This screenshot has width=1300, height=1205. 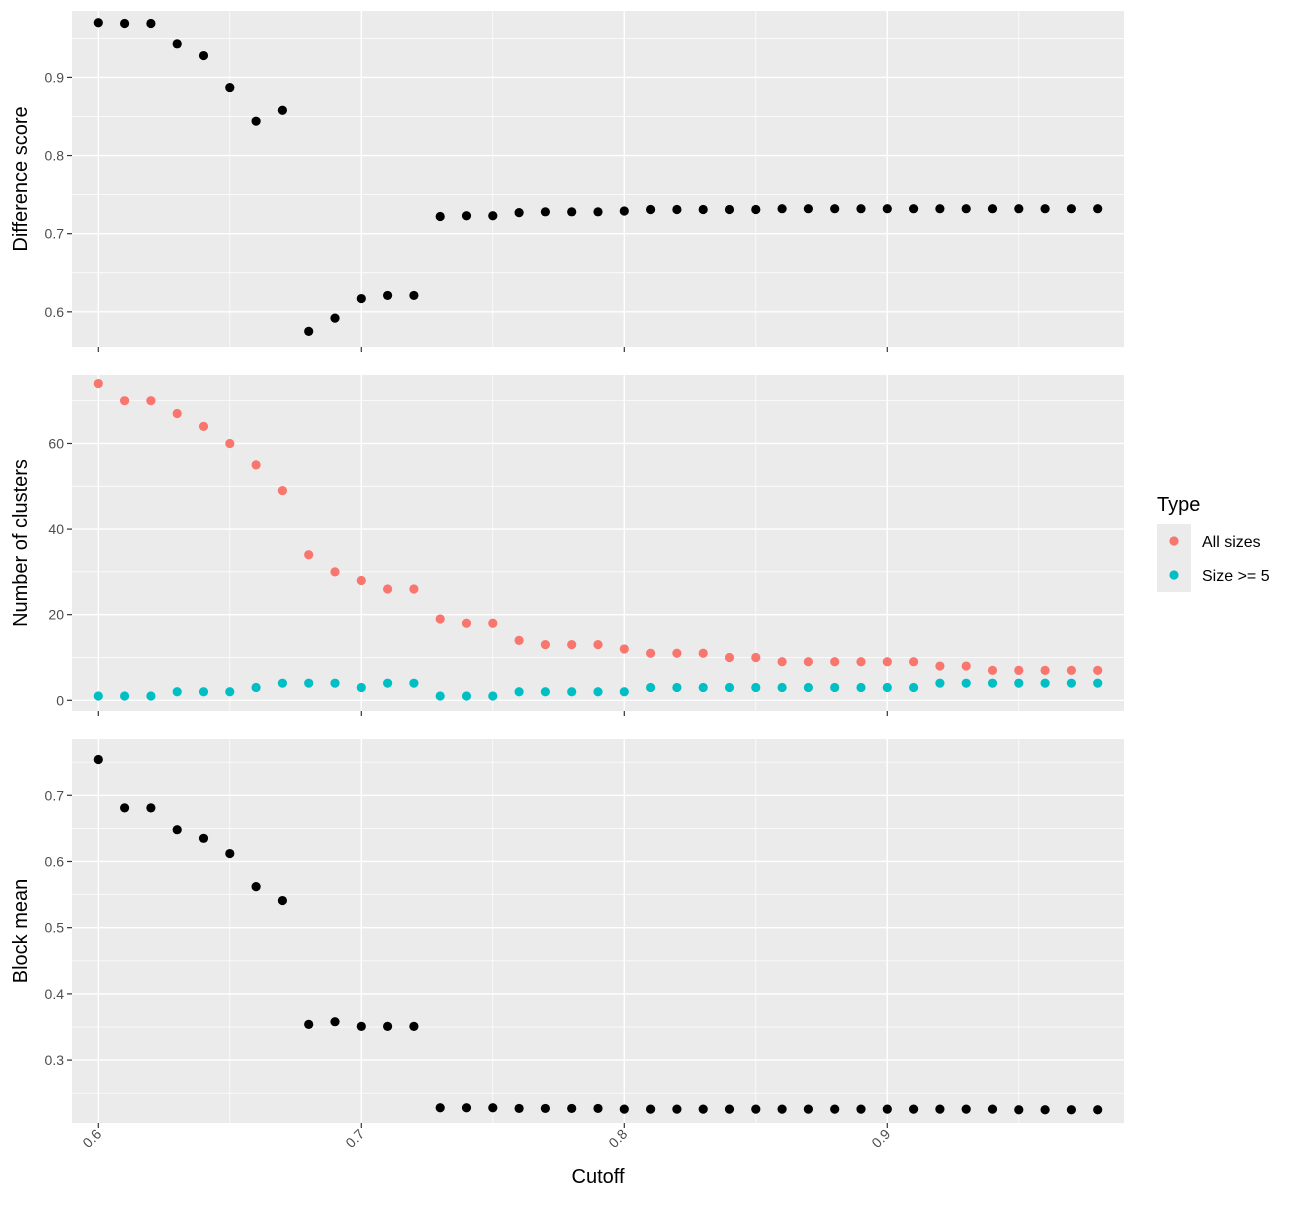 I want to click on legend: Type All sizes Size >= 5, so click(x=1213, y=543).